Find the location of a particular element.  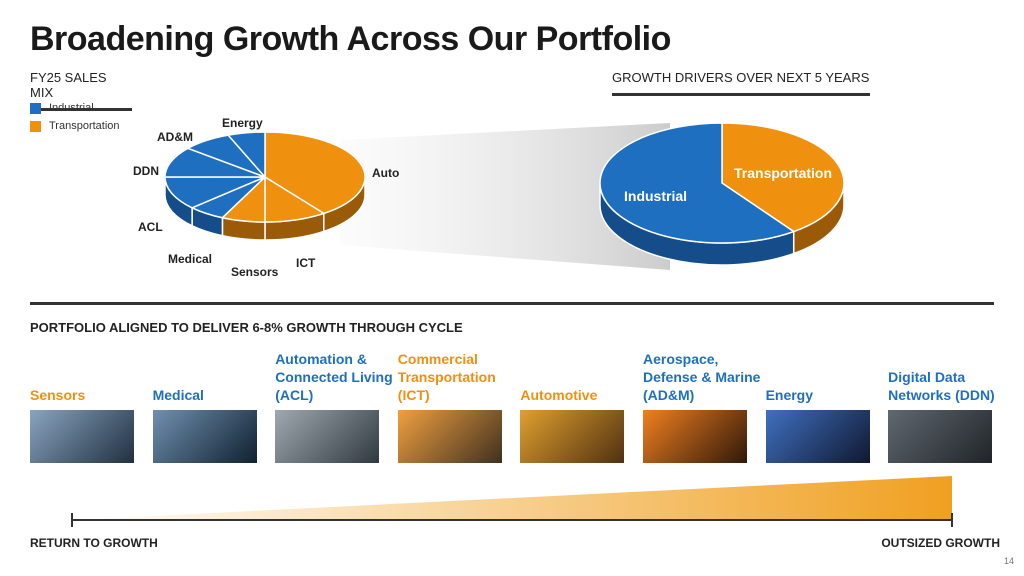

scale-left-label: RETURN TO GROWTH is located at coordinates (94, 543).